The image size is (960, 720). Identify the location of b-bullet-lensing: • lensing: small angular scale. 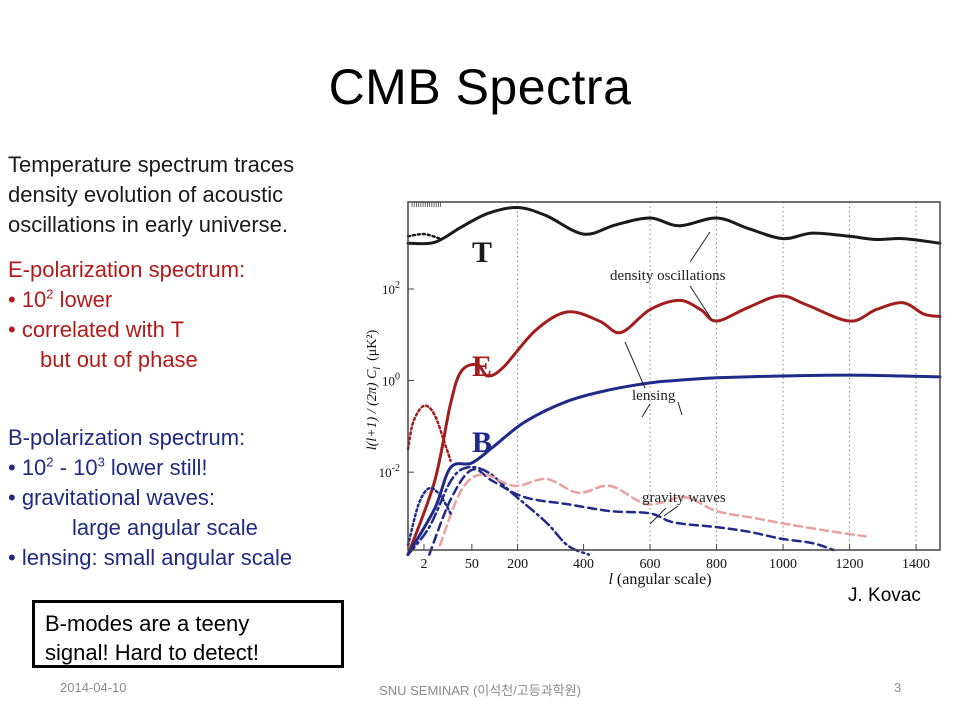
(150, 557).